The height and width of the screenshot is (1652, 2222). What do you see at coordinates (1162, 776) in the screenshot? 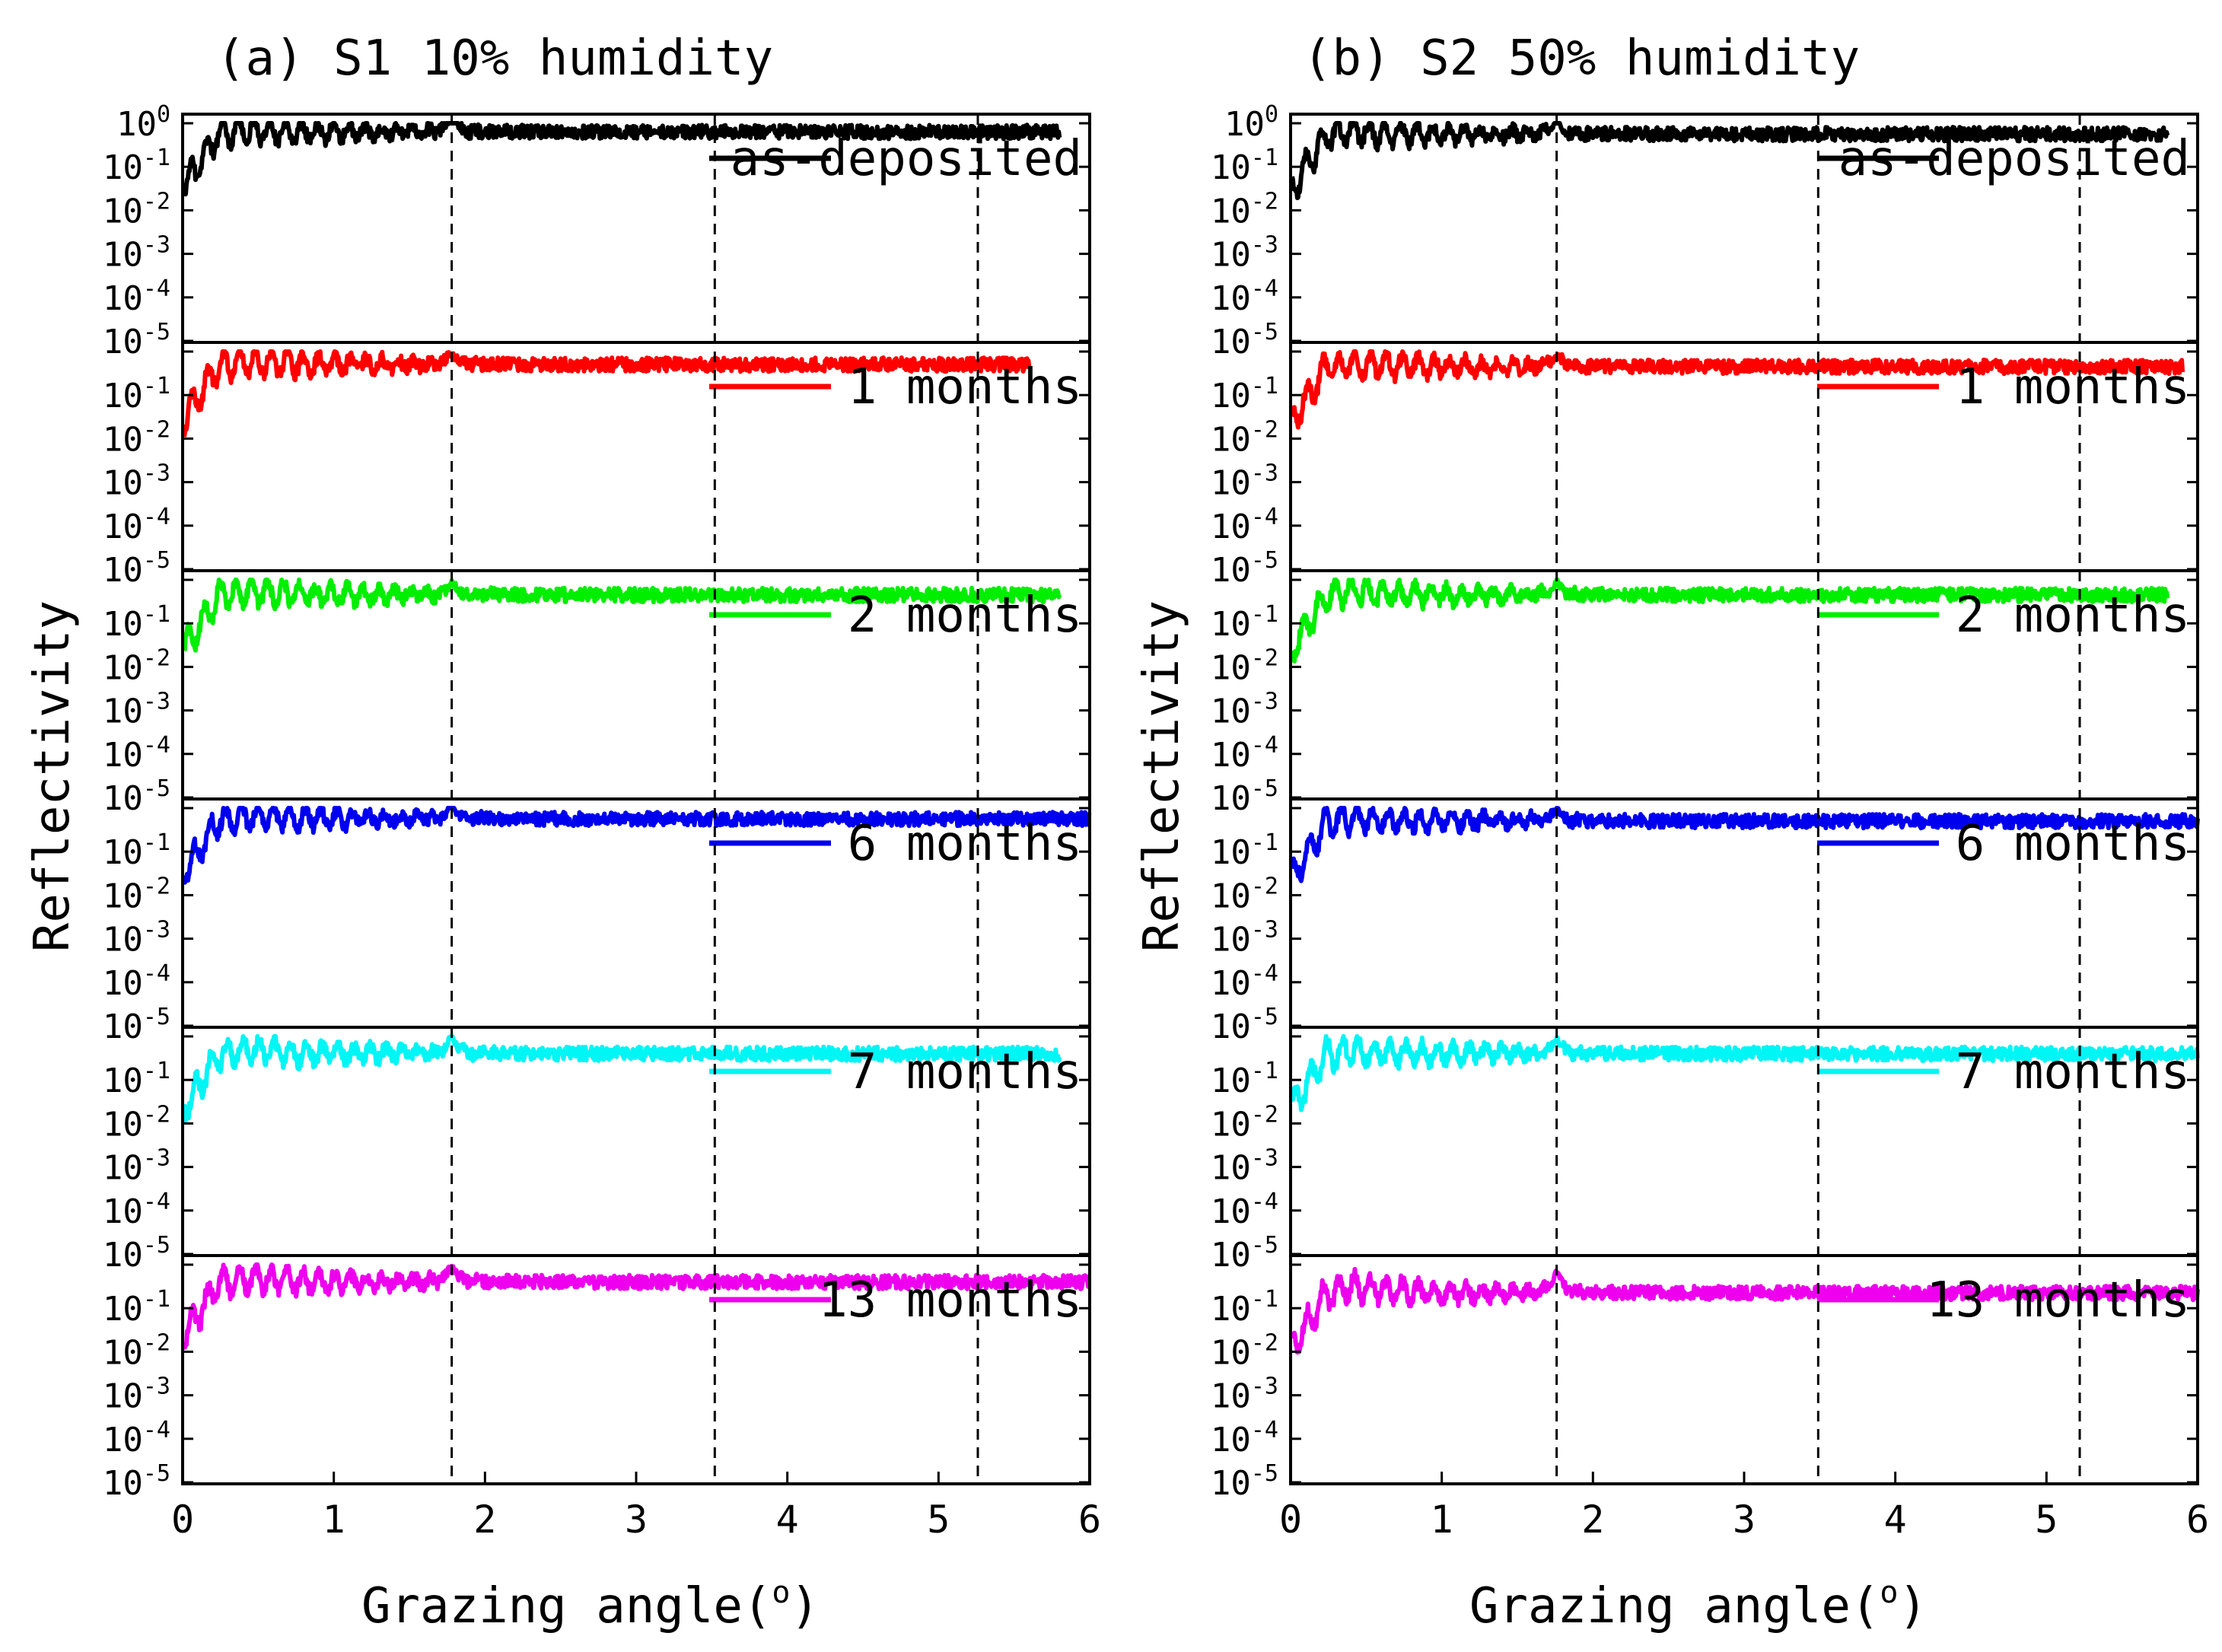
I see `y-axis-label-b: Reflectivity` at bounding box center [1162, 776].